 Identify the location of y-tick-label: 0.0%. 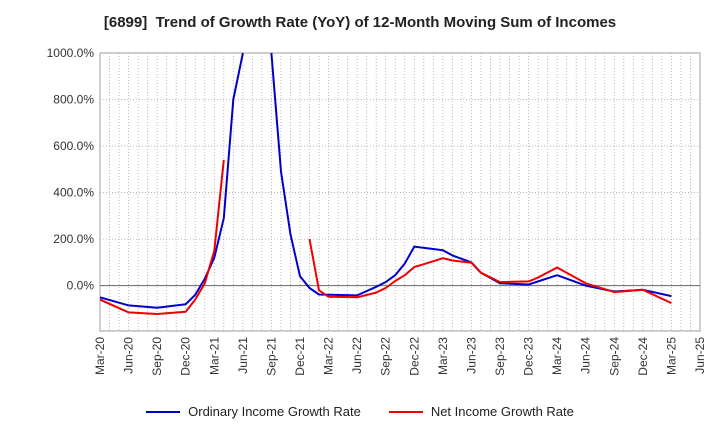
(81, 286).